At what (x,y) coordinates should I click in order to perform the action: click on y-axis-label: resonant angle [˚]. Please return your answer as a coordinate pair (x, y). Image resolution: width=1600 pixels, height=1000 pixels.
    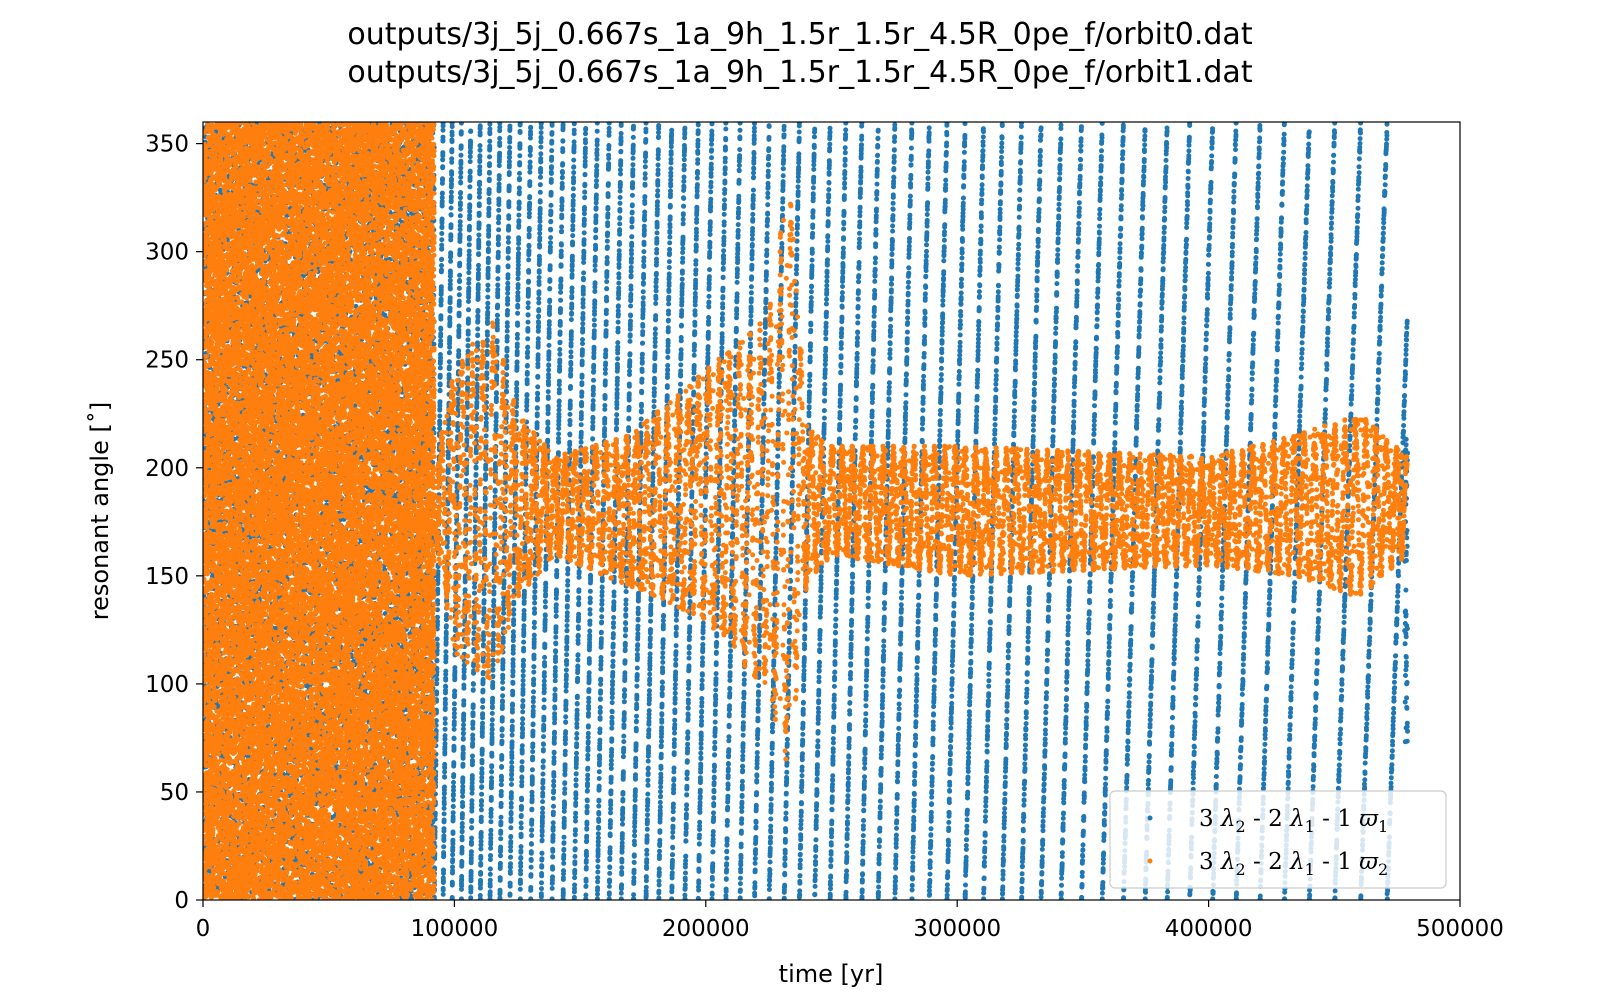
    Looking at the image, I should click on (100, 511).